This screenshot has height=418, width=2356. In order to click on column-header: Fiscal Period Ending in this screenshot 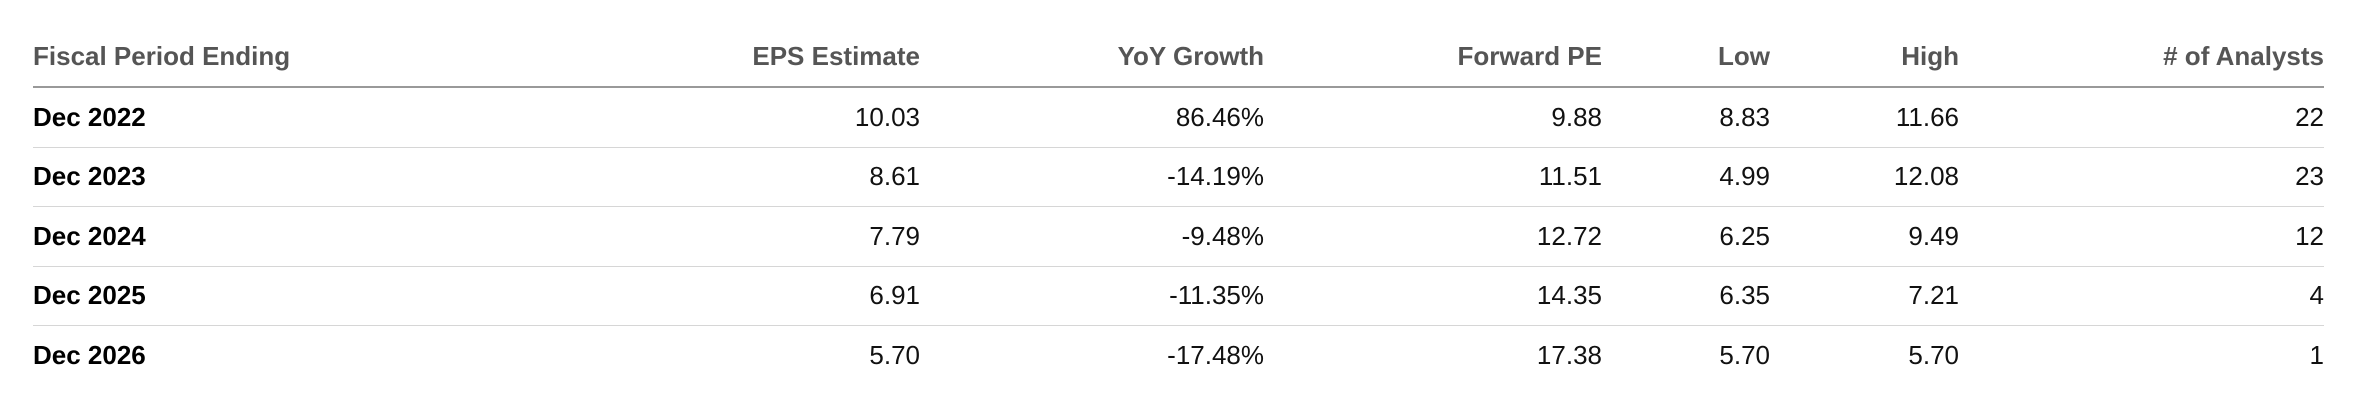, I will do `click(316, 57)`.